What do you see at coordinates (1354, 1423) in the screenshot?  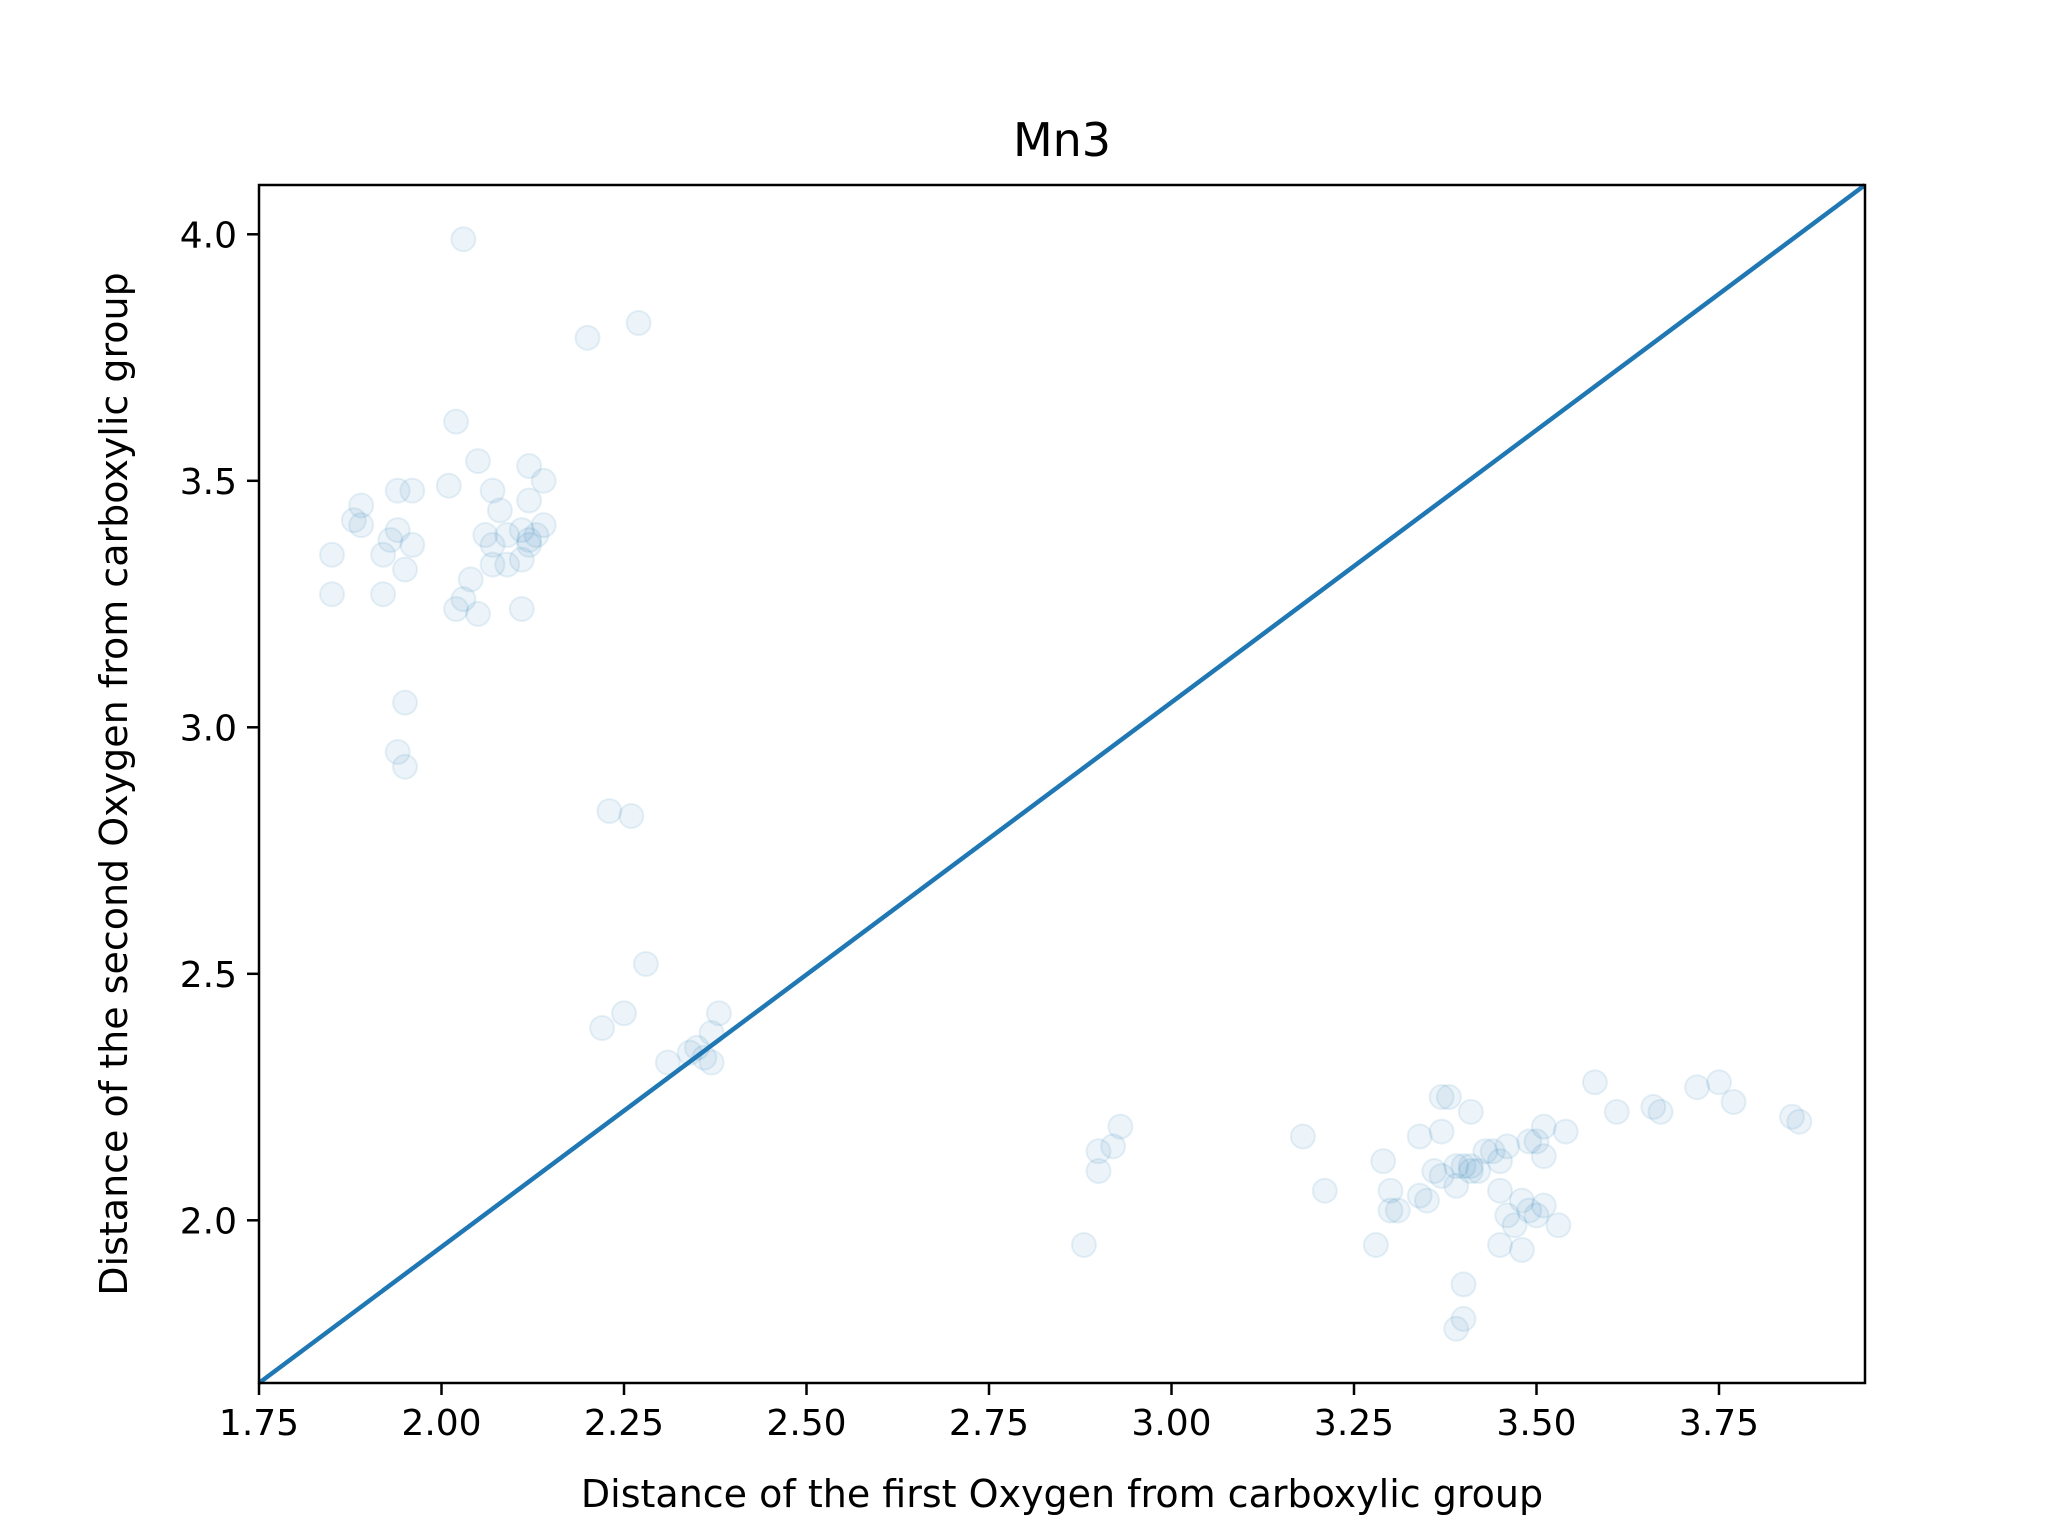 I see `x-tick-label: 3.25` at bounding box center [1354, 1423].